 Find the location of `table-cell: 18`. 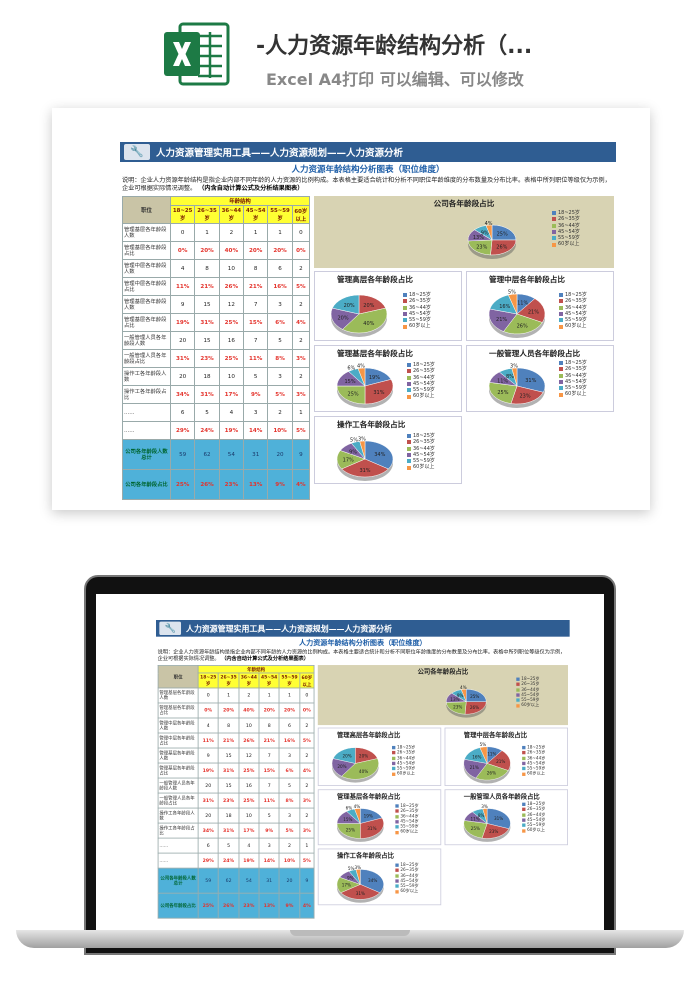

table-cell: 18 is located at coordinates (207, 376).